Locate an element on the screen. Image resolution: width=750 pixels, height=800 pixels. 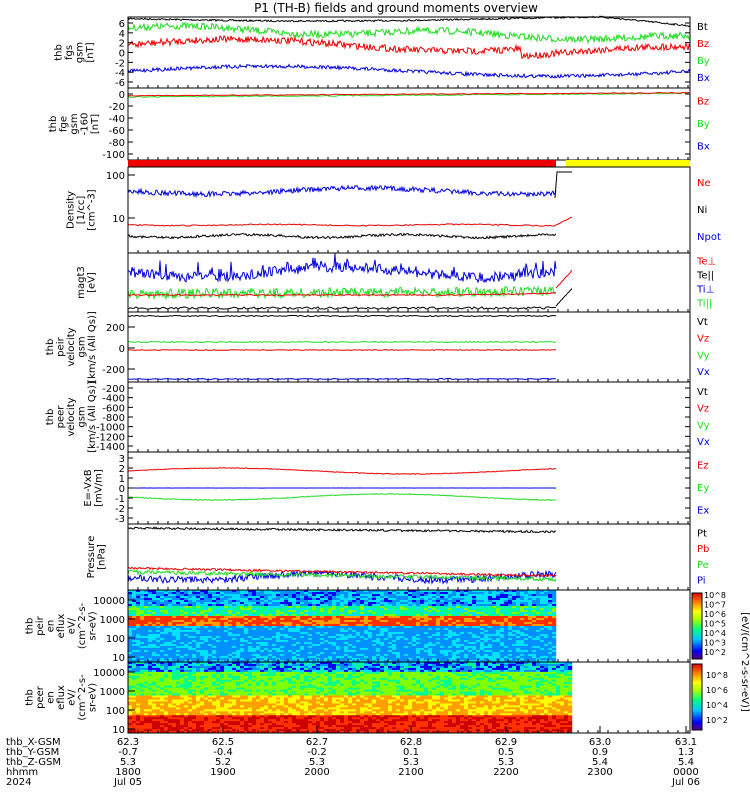
legend-entry: Pt is located at coordinates (702, 533).